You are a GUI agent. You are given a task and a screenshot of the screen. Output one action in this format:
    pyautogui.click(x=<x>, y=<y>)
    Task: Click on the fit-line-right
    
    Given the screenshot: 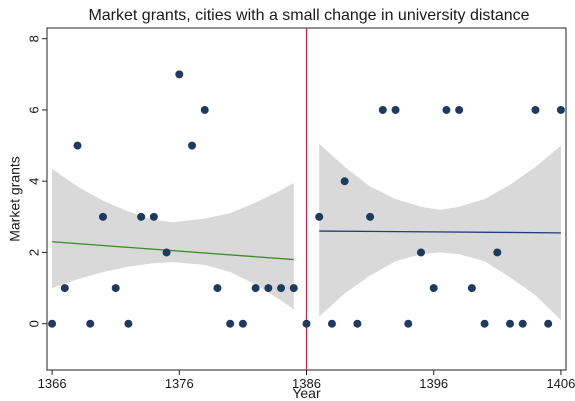 What is the action you would take?
    pyautogui.click(x=440, y=232)
    